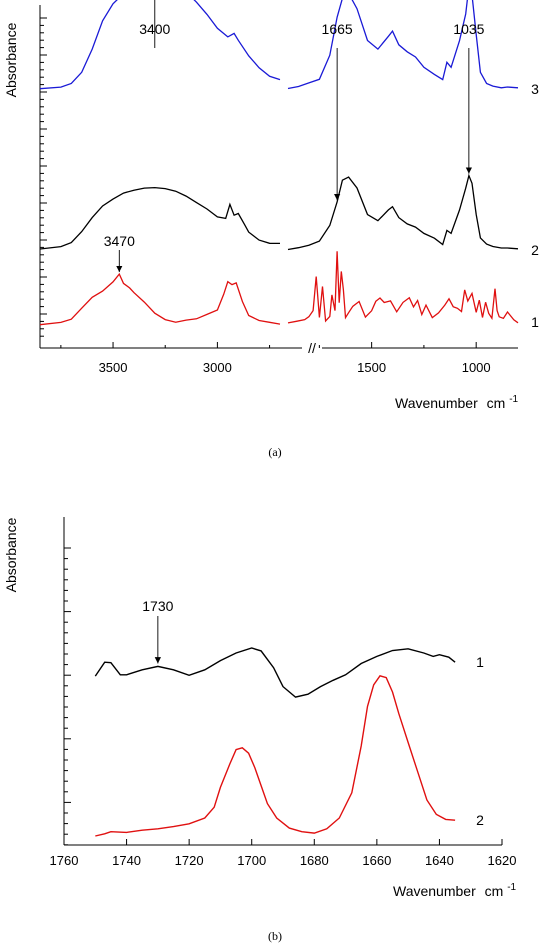  Describe the element at coordinates (511, 887) in the screenshot. I see `panel-b-xunit-exp: -1` at that location.